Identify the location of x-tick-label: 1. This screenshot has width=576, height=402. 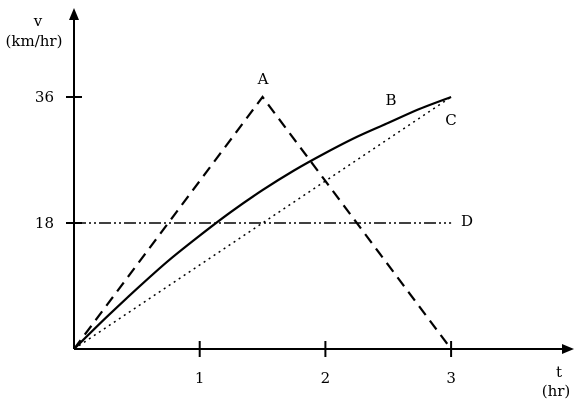
(200, 378).